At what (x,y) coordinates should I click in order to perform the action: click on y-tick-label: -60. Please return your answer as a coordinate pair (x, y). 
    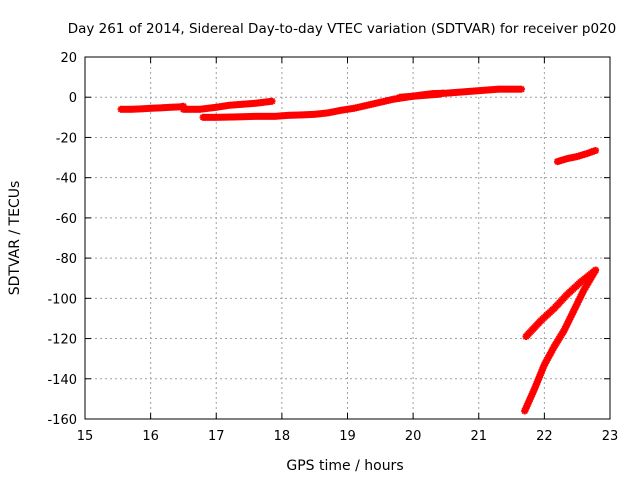
    Looking at the image, I should click on (66, 219).